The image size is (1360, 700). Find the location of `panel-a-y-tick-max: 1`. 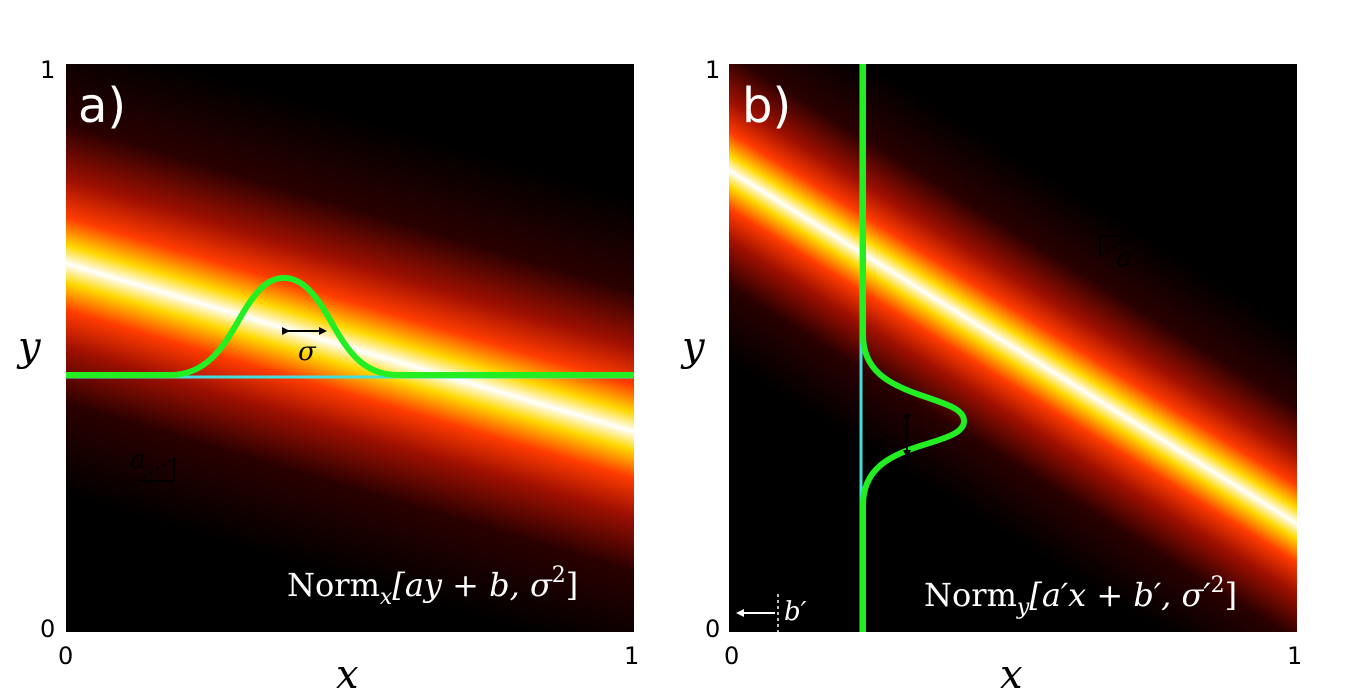

panel-a-y-tick-max: 1 is located at coordinates (47, 70).